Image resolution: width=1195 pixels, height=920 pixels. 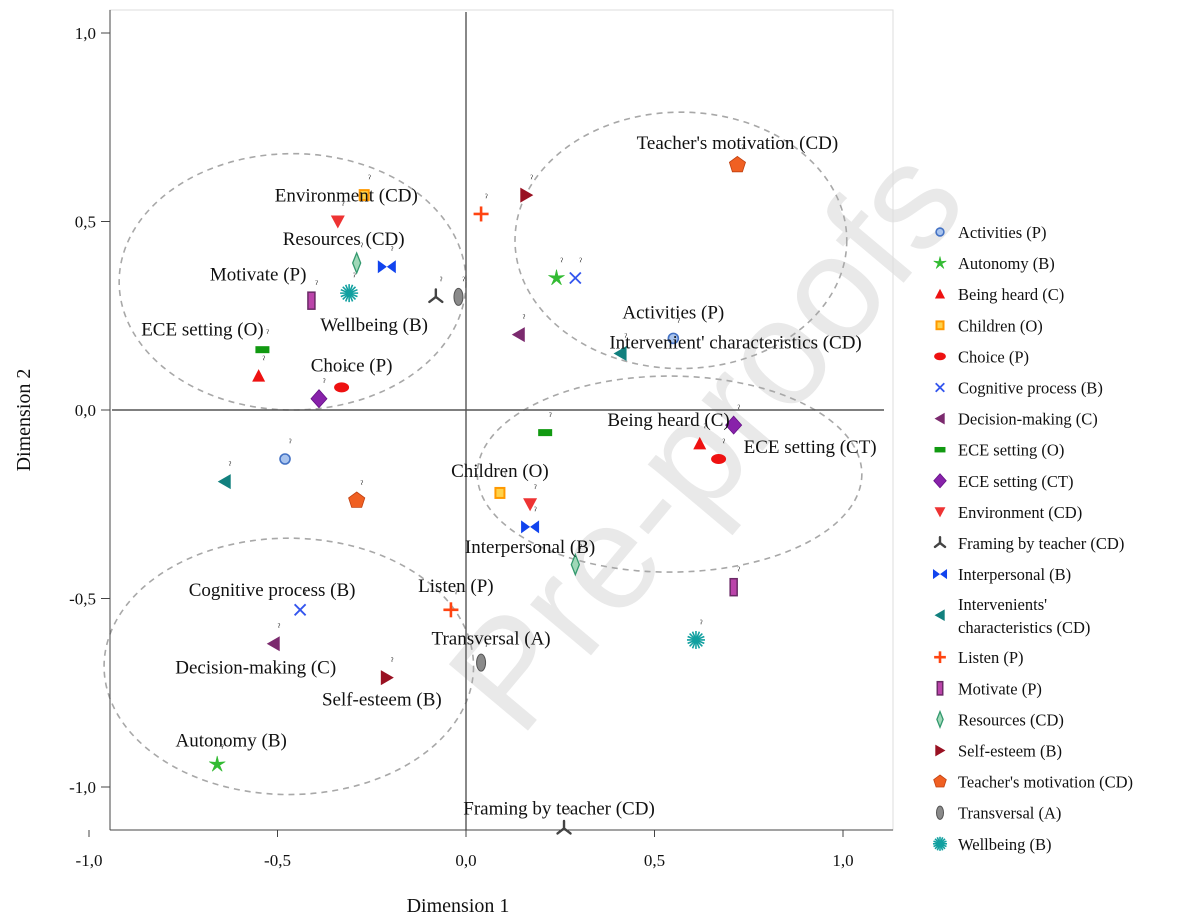 I want to click on point-being-heard-c, so click(x=259, y=375).